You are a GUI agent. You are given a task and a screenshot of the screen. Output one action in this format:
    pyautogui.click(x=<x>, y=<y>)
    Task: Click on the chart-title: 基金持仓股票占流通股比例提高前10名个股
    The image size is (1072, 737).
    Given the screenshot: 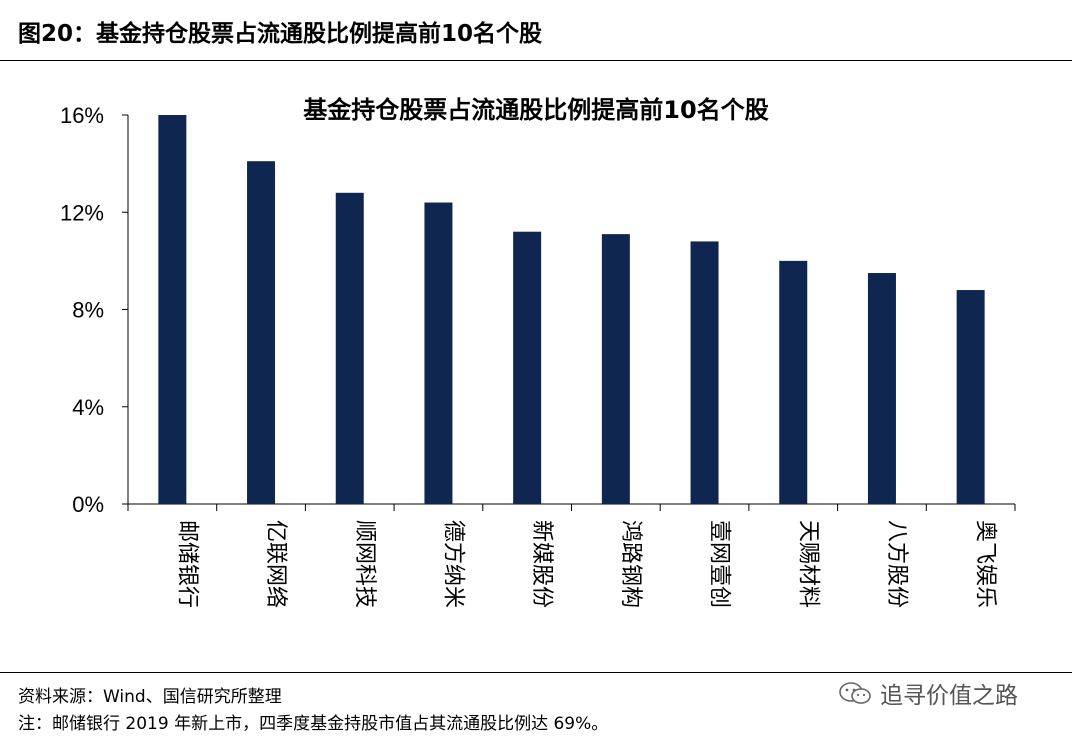 What is the action you would take?
    pyautogui.click(x=535, y=110)
    